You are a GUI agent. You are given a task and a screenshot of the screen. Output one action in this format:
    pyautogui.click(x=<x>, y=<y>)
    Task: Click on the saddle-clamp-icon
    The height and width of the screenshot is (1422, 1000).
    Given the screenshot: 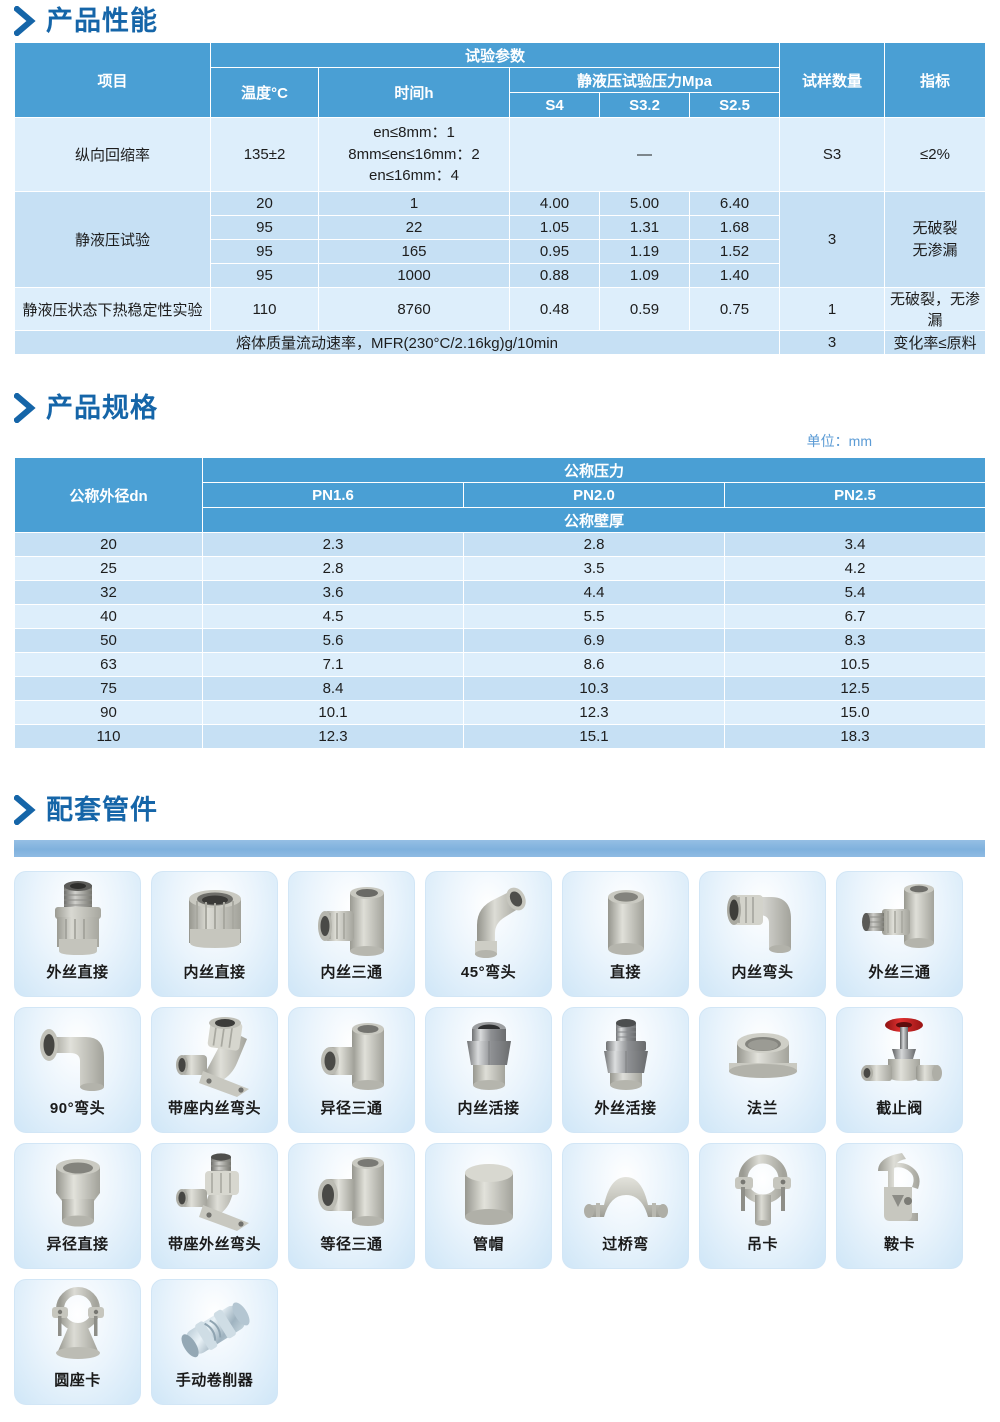 What is the action you would take?
    pyautogui.click(x=900, y=1192)
    